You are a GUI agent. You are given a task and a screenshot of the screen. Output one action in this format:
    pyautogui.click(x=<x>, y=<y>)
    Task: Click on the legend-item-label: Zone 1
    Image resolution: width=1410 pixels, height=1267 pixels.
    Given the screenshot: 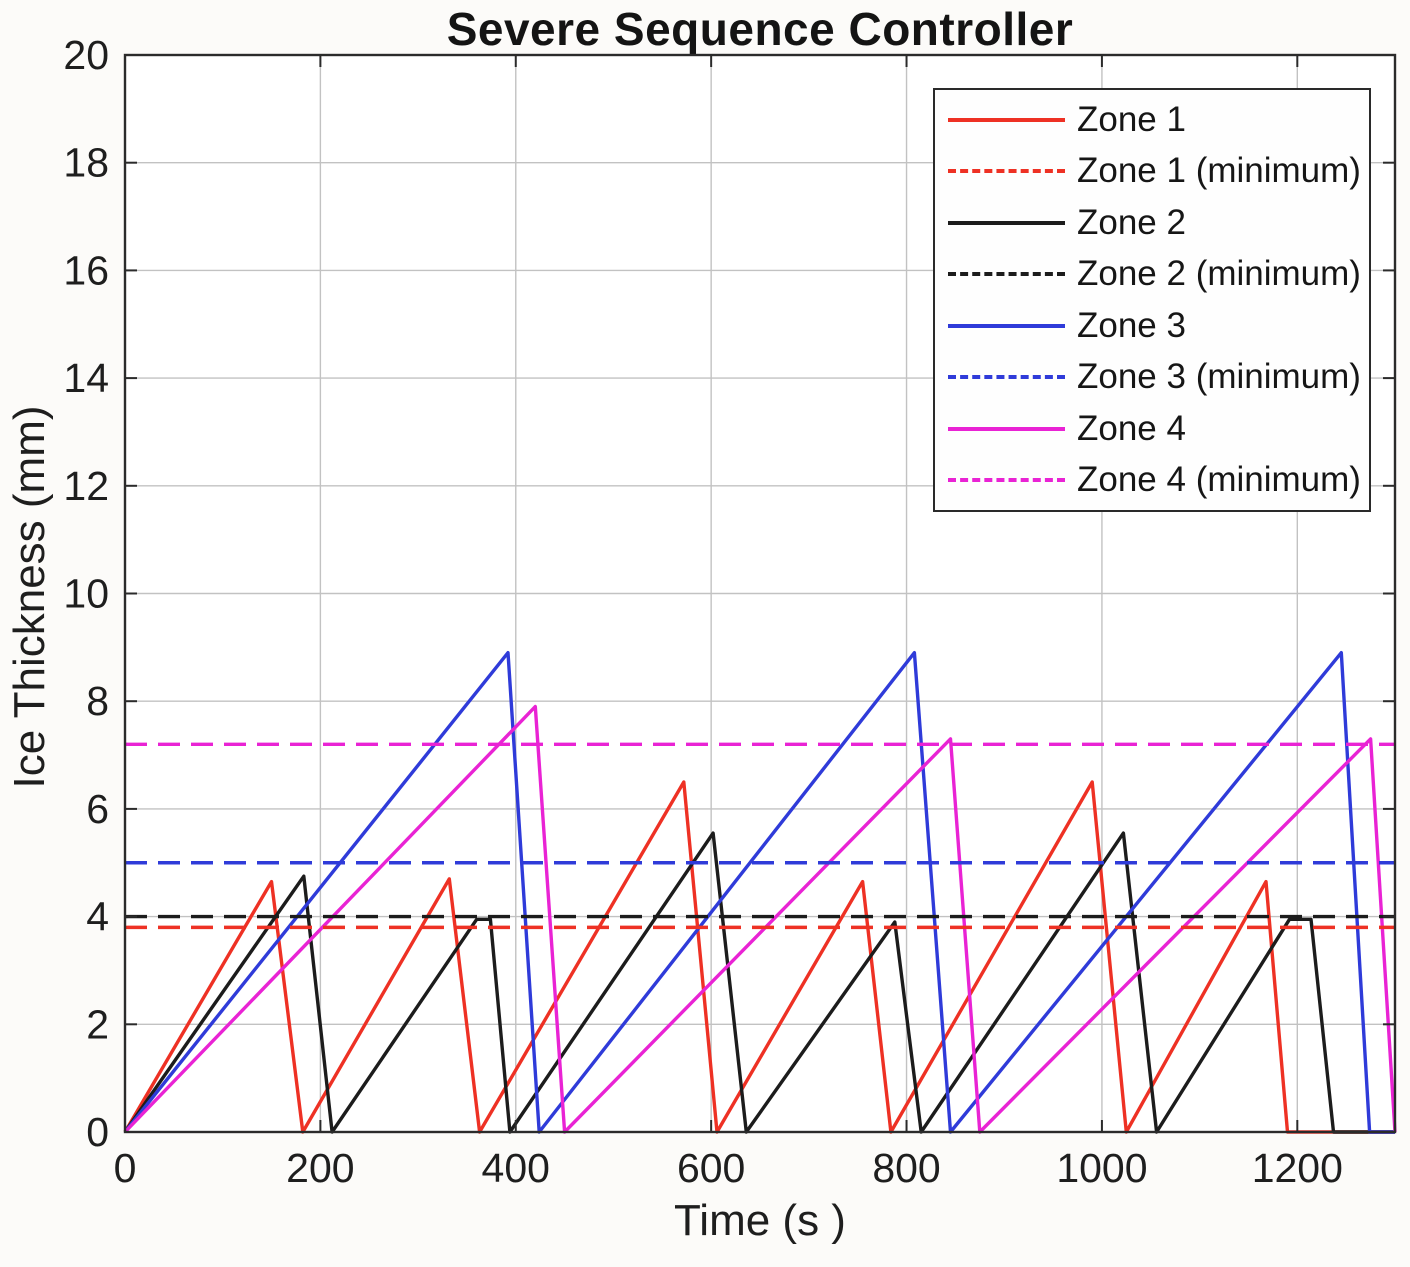 What is the action you would take?
    pyautogui.click(x=1131, y=119)
    